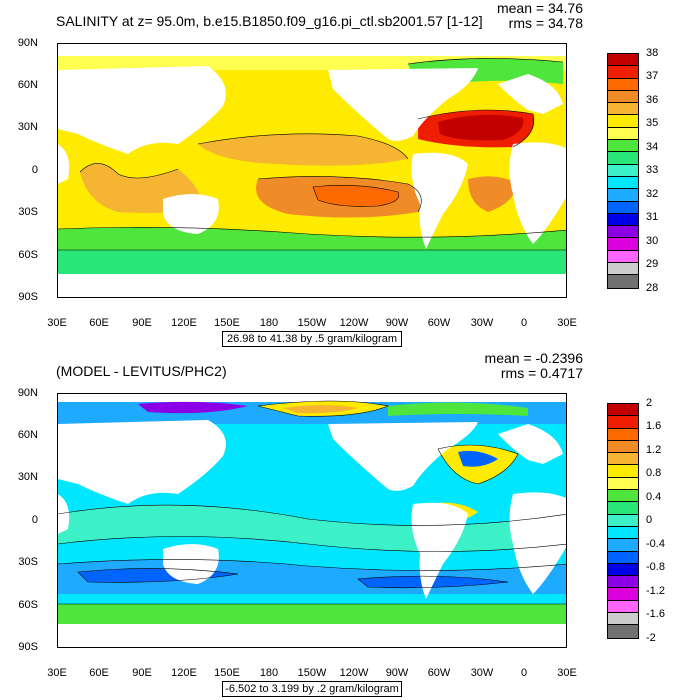 Image resolution: width=700 pixels, height=700 pixels. Describe the element at coordinates (27, 43) in the screenshot. I see `lat-label: 90N` at that location.